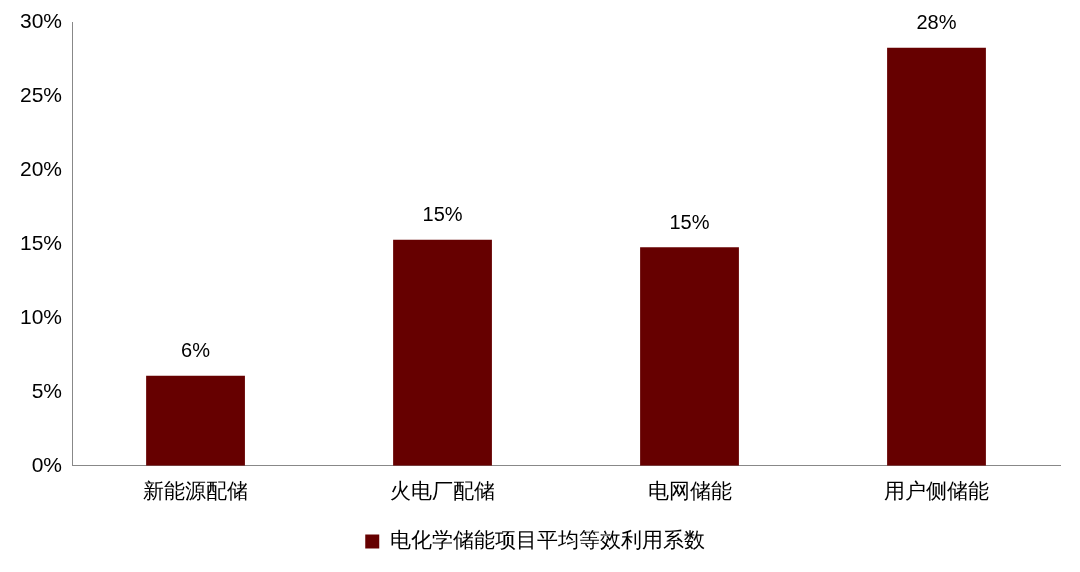 The width and height of the screenshot is (1080, 572). What do you see at coordinates (41, 316) in the screenshot?
I see `y-tick-label: 10%` at bounding box center [41, 316].